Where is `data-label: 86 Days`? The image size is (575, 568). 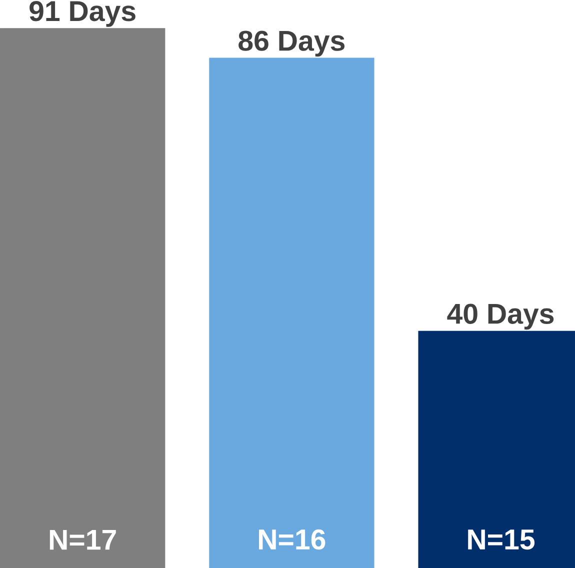
data-label: 86 Days is located at coordinates (291, 43).